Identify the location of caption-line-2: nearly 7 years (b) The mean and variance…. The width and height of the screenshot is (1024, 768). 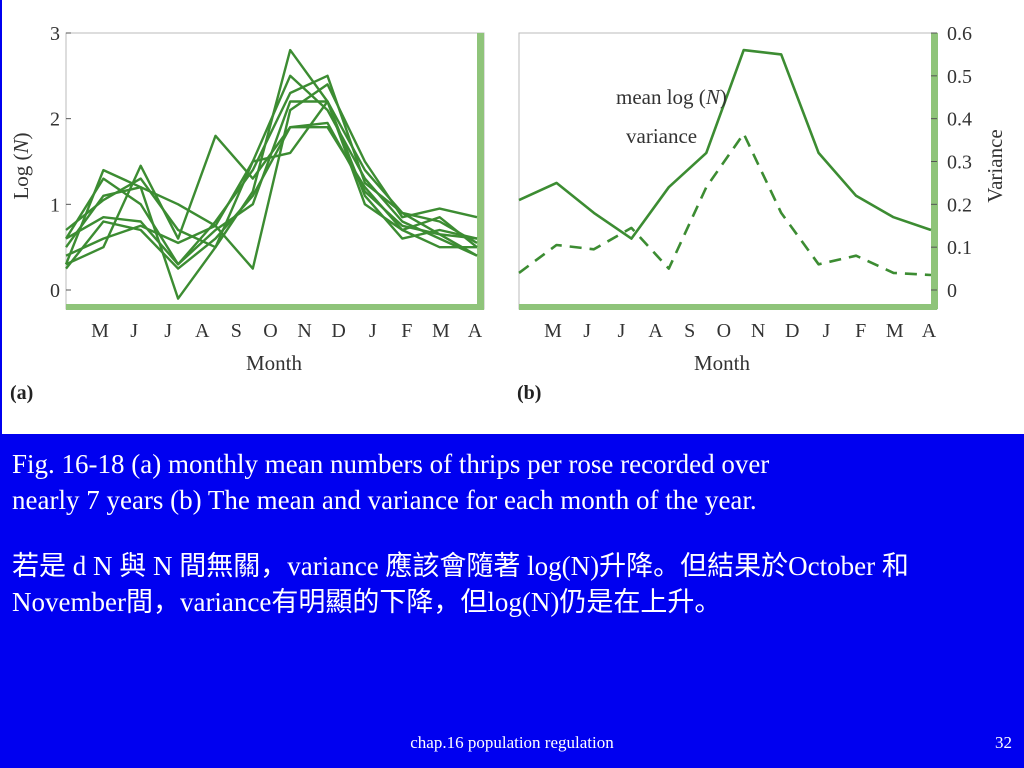
(384, 500).